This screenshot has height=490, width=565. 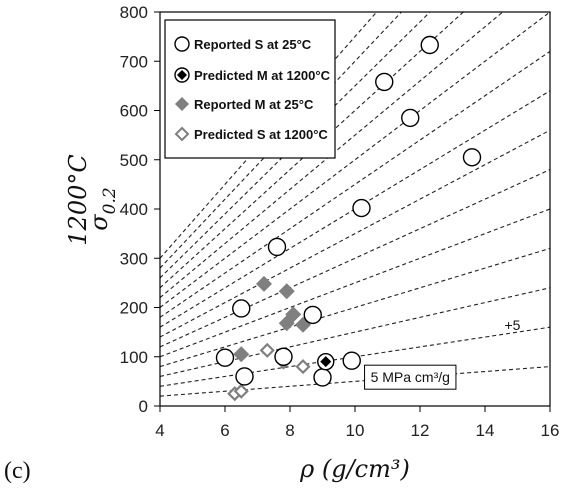 I want to click on y-tick-label: 600, so click(x=134, y=111).